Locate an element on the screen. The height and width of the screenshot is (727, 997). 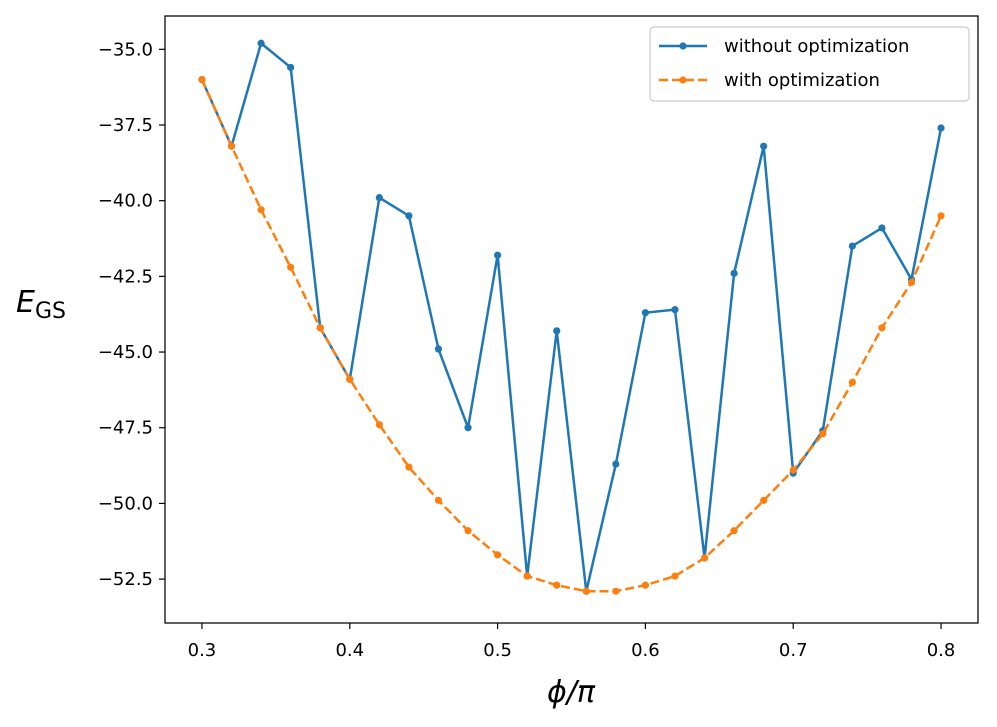
x-tick-label: 0.7 is located at coordinates (793, 650).